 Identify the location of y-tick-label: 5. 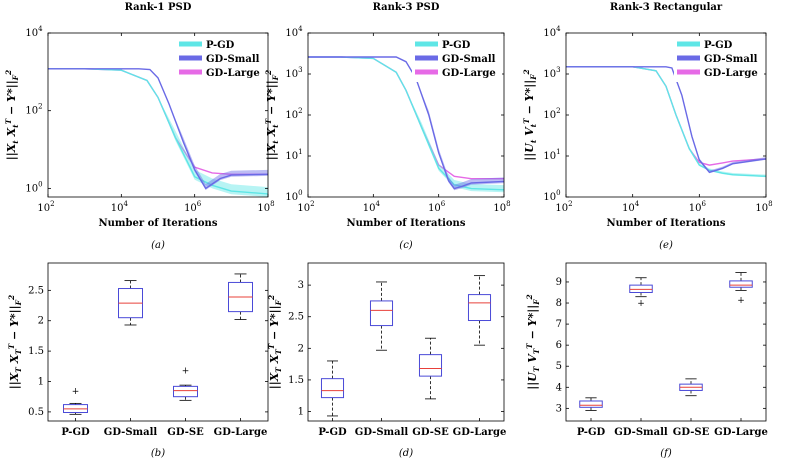
(559, 366).